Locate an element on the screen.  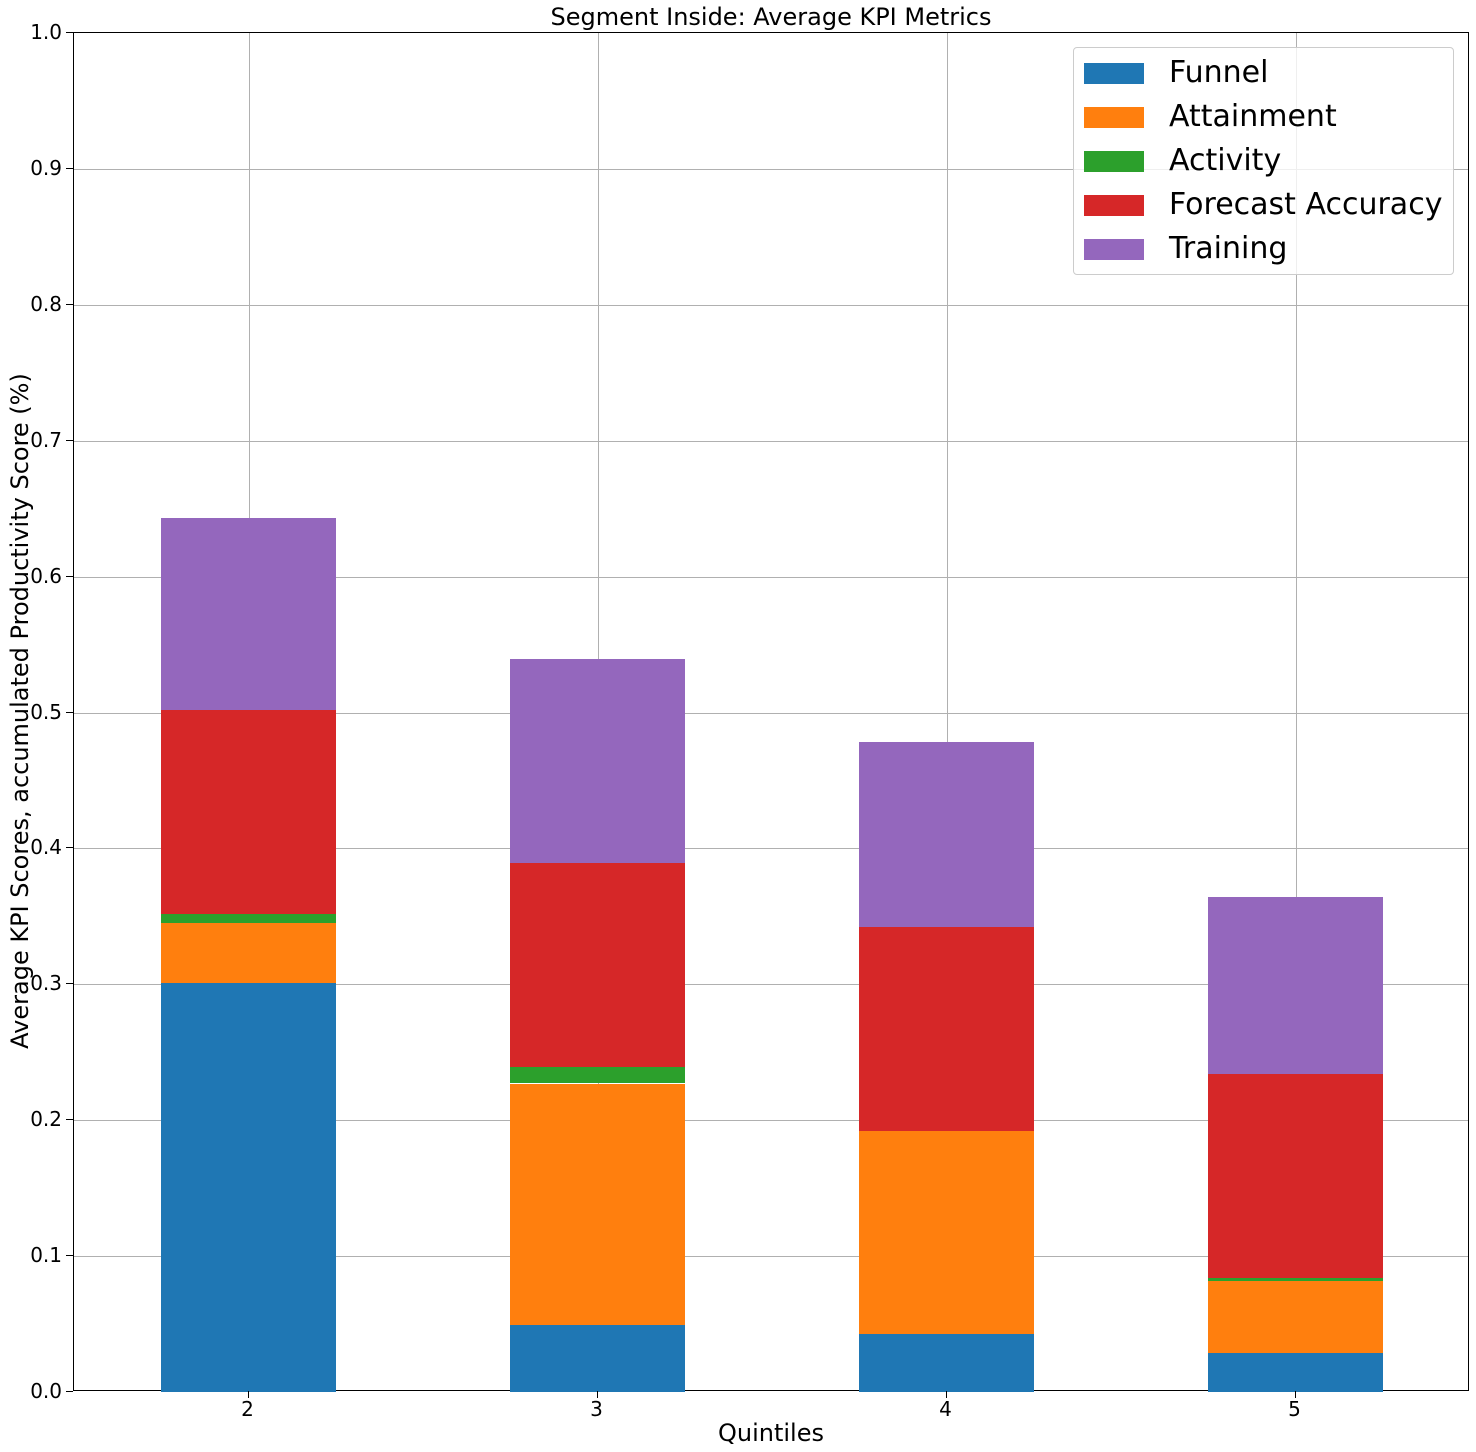
legend-item-funnel: Funnel is located at coordinates (1176, 73).